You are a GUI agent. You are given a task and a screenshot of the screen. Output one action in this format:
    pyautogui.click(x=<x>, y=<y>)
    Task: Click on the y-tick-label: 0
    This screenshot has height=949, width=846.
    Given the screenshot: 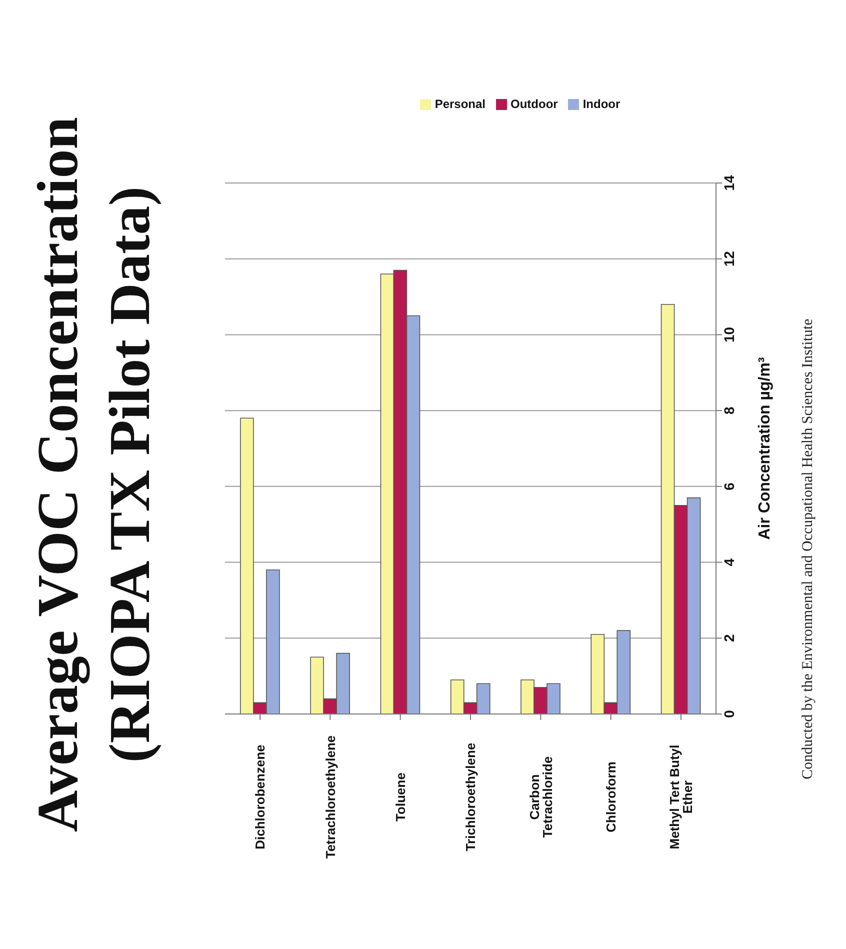 What is the action you would take?
    pyautogui.click(x=728, y=714)
    